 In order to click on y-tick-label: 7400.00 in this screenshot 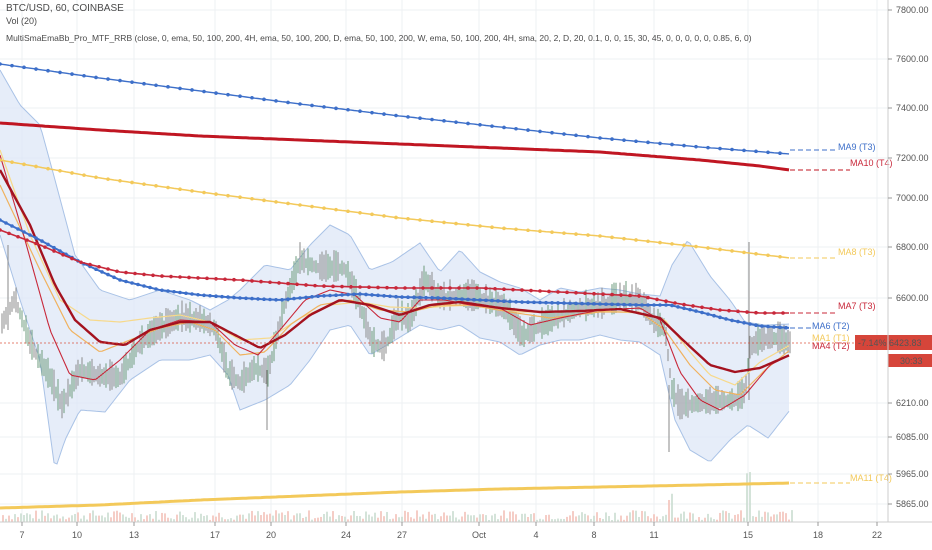, I will do `click(912, 108)`.